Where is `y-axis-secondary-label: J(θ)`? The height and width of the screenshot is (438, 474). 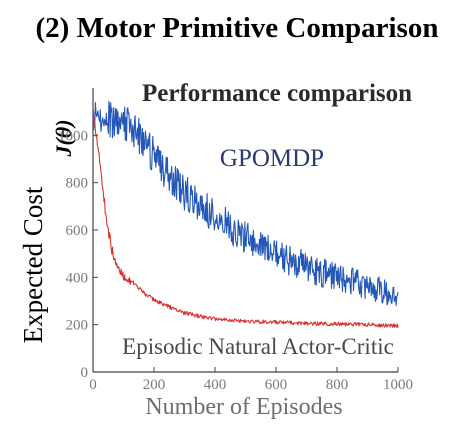 y-axis-secondary-label: J(θ) is located at coordinates (63, 138).